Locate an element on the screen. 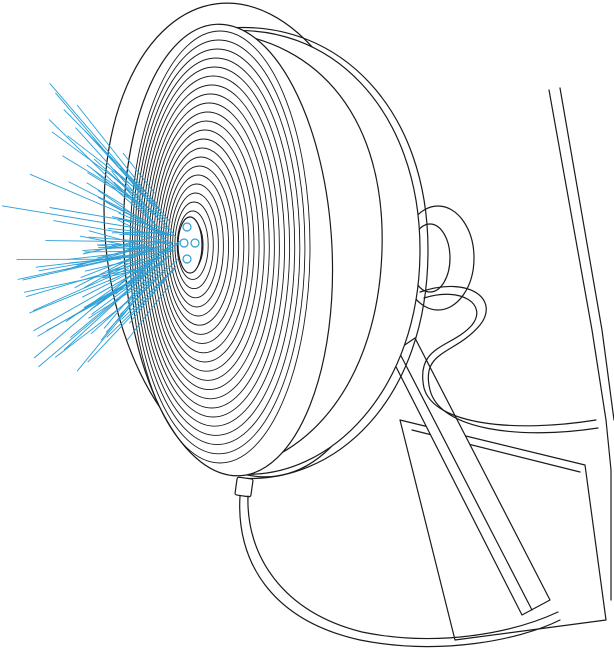 The width and height of the screenshot is (614, 655). bracket-loop is located at coordinates (509, 359).